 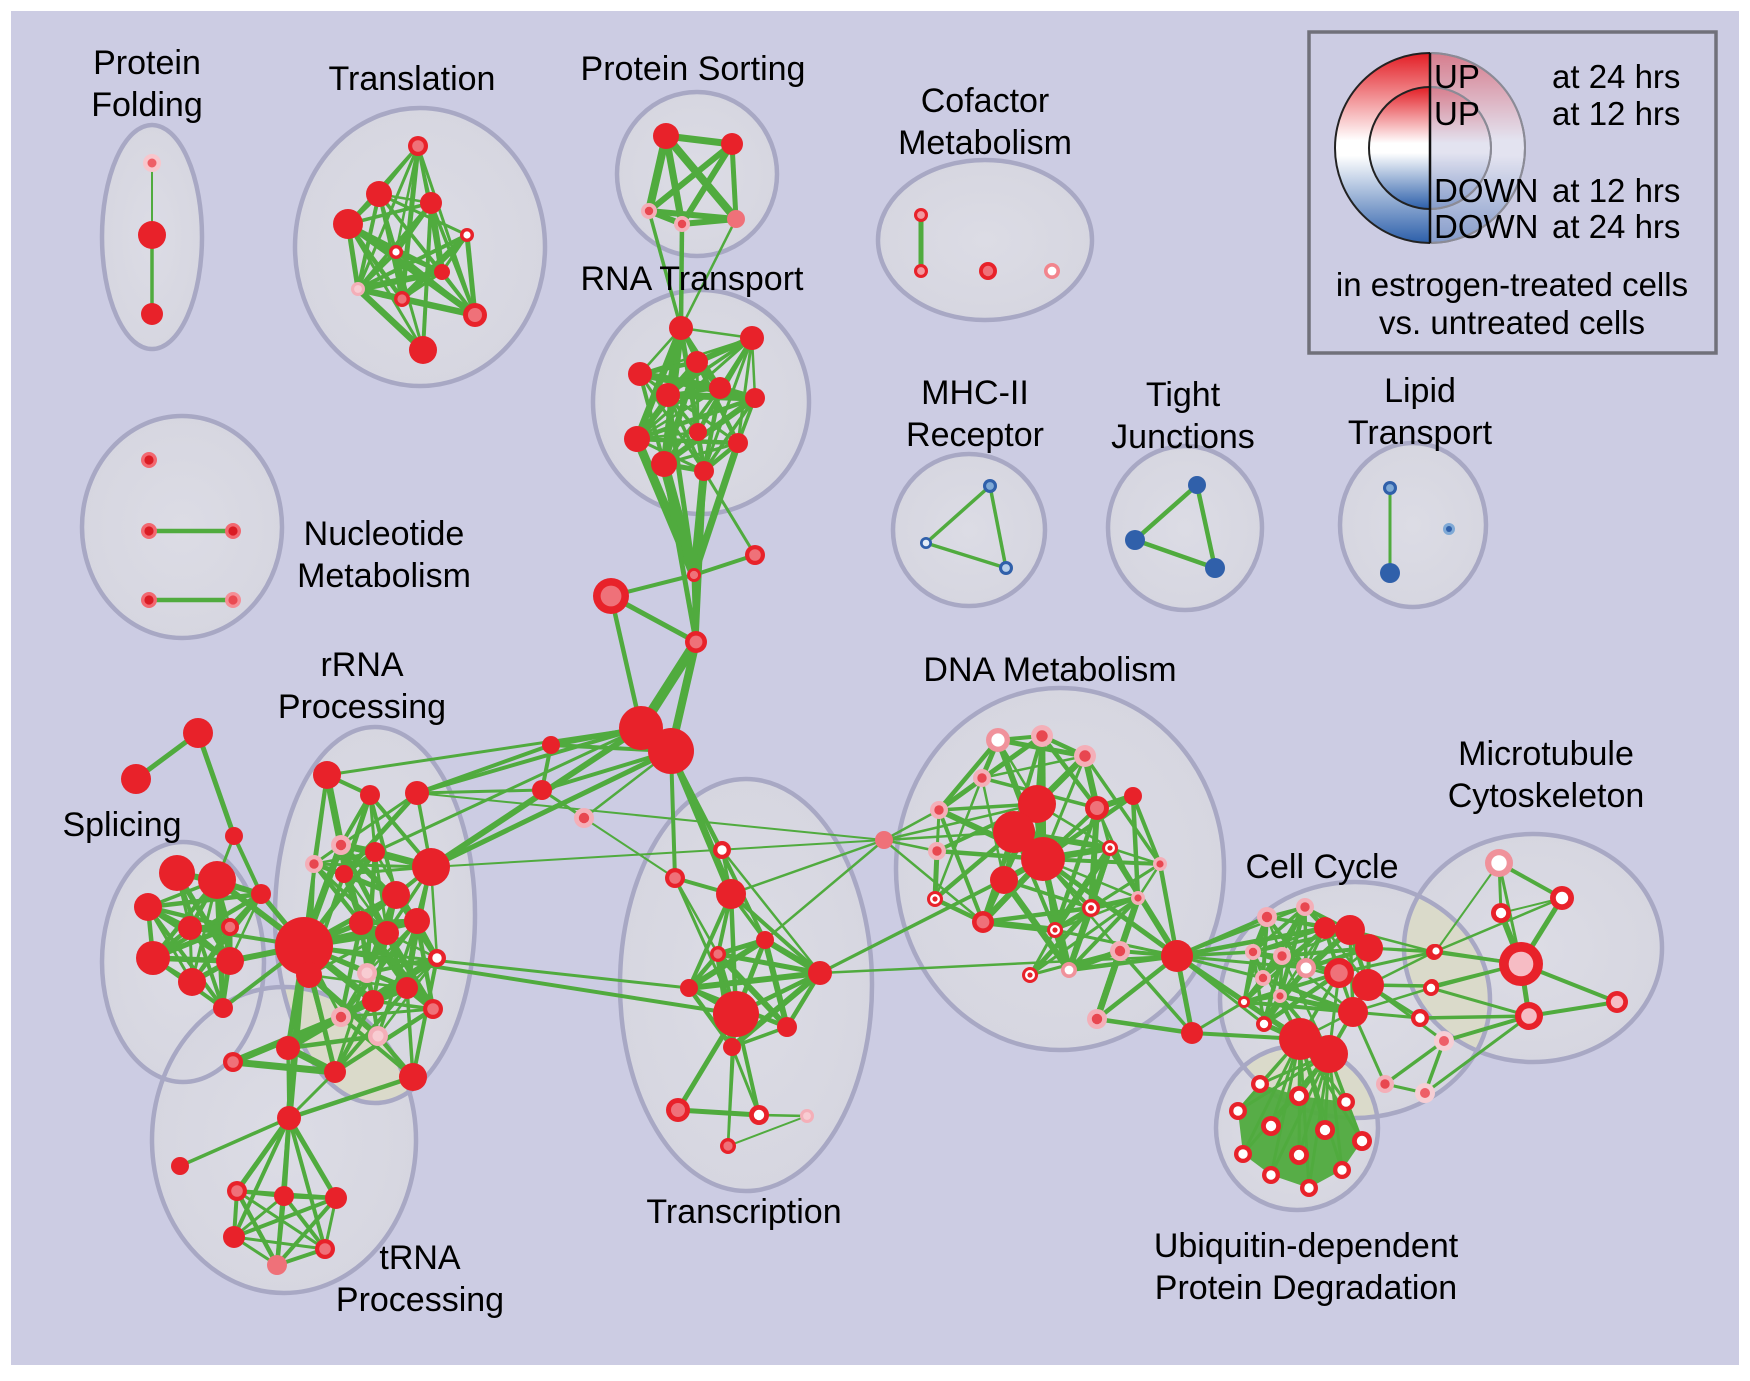 I want to click on svg-text: Transcription, so click(x=743, y=1212).